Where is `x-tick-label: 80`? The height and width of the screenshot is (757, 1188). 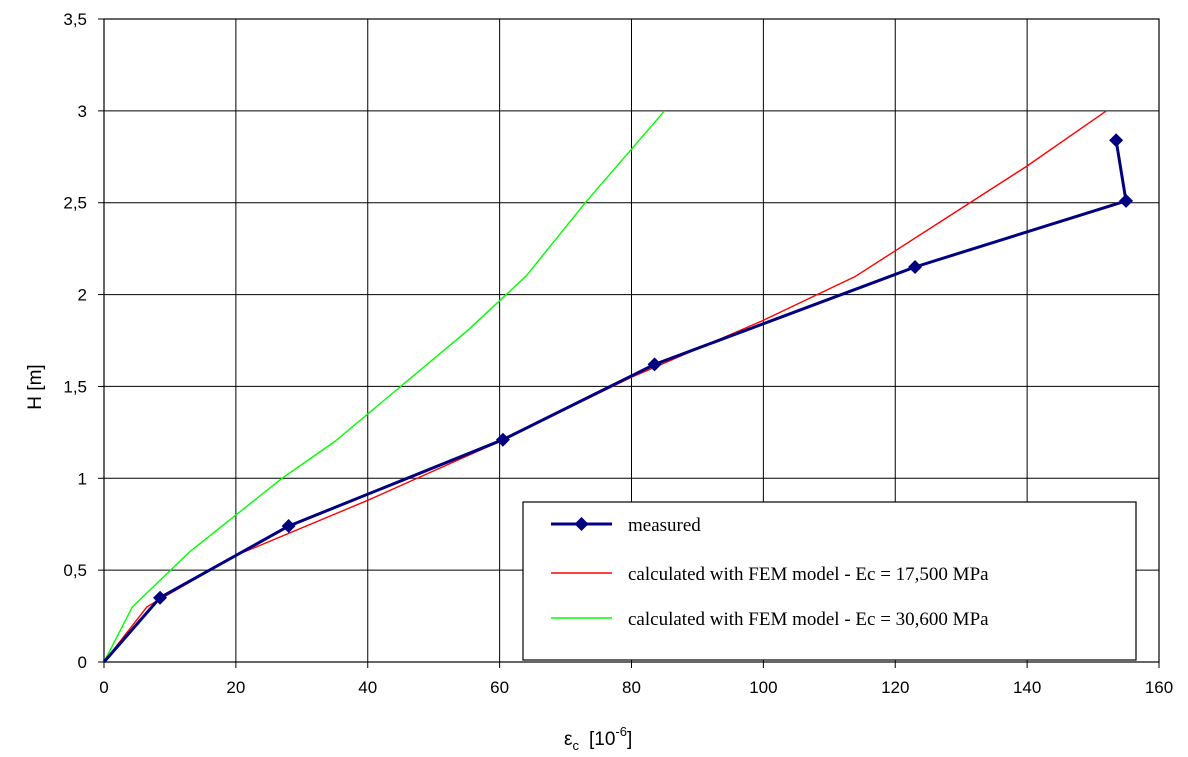 x-tick-label: 80 is located at coordinates (631, 687).